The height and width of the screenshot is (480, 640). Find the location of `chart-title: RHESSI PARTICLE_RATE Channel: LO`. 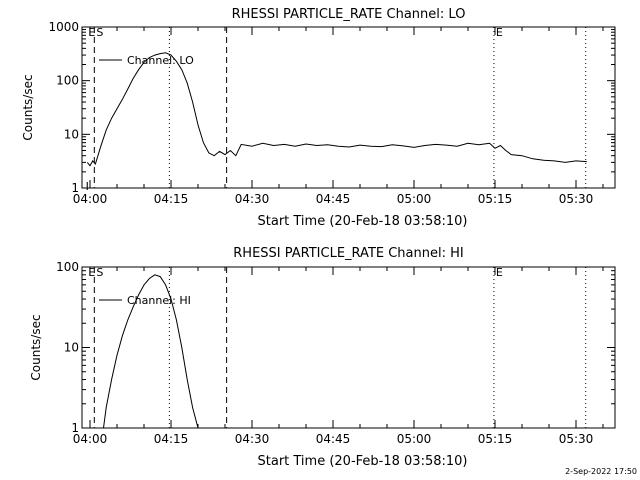

chart-title: RHESSI PARTICLE_RATE Channel: LO is located at coordinates (349, 14).